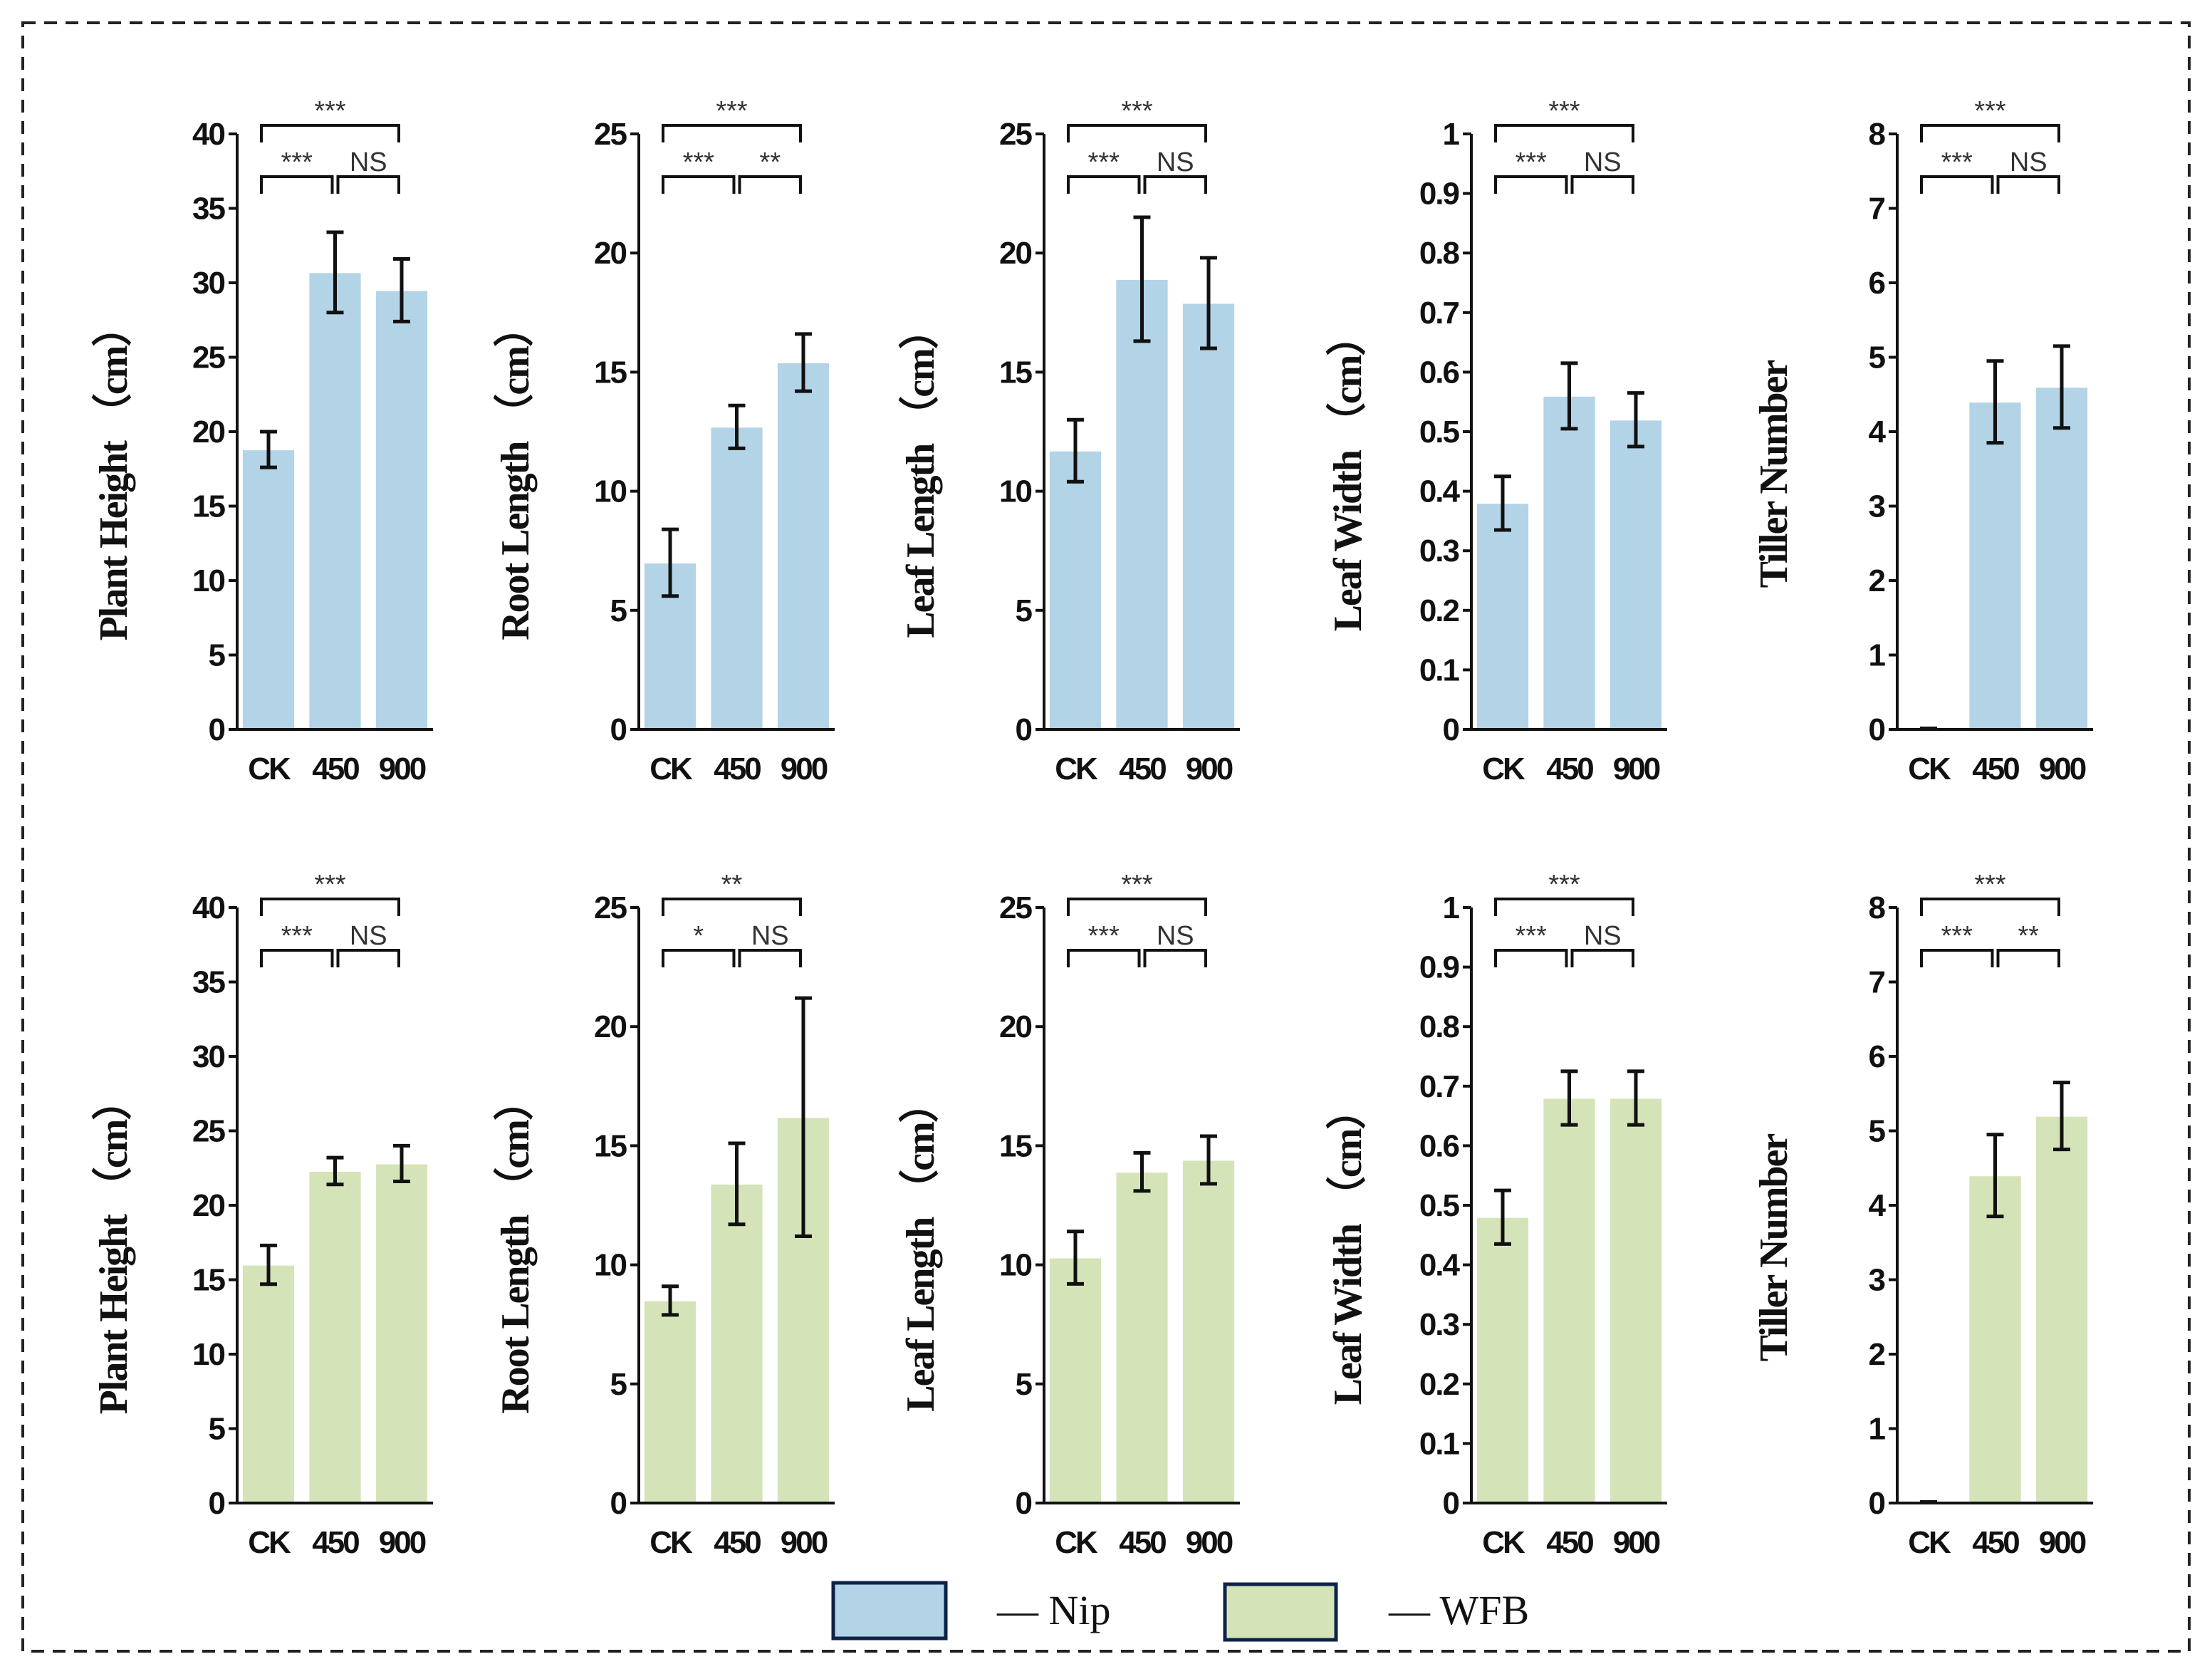 The width and height of the screenshot is (2212, 1674). I want to click on y-axis-label: Leaf Width （cm）, so click(1347, 475).